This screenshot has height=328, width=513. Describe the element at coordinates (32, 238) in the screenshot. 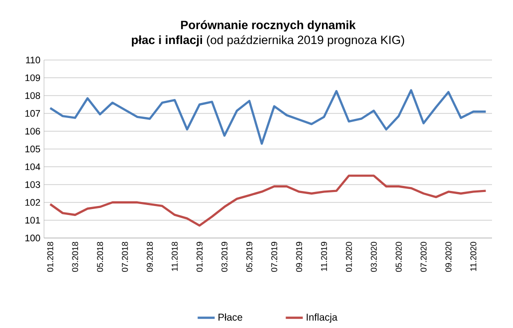

I see `y-tick-label: 100` at that location.